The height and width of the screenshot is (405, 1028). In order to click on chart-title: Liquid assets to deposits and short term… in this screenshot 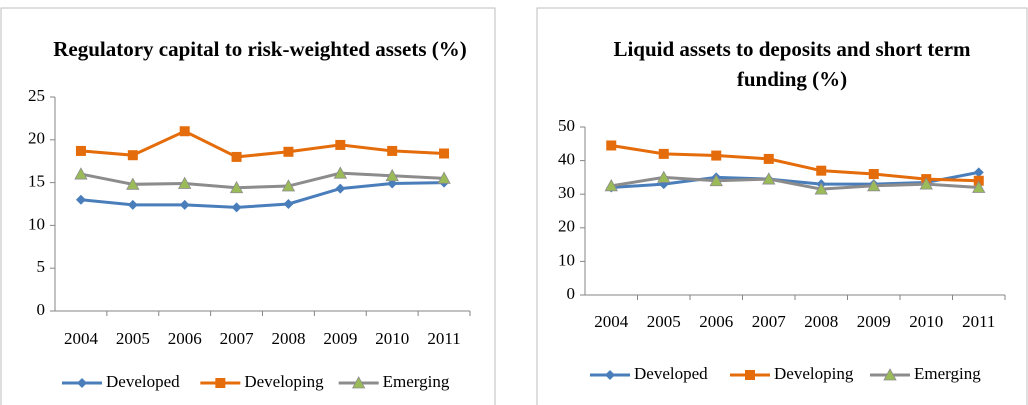, I will do `click(792, 64)`.